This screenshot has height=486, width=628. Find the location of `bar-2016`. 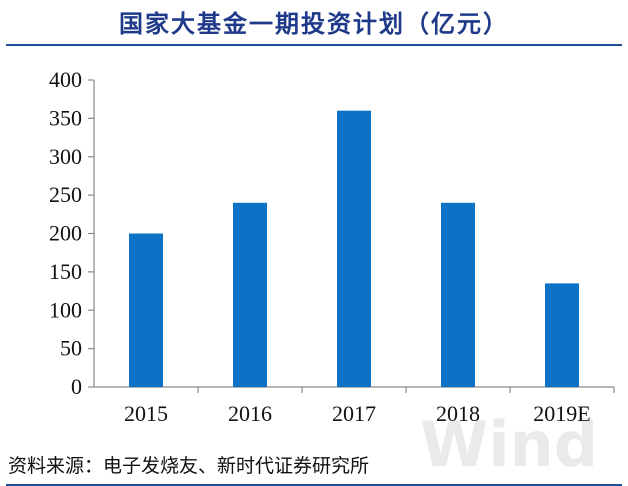

bar-2016 is located at coordinates (250, 294).